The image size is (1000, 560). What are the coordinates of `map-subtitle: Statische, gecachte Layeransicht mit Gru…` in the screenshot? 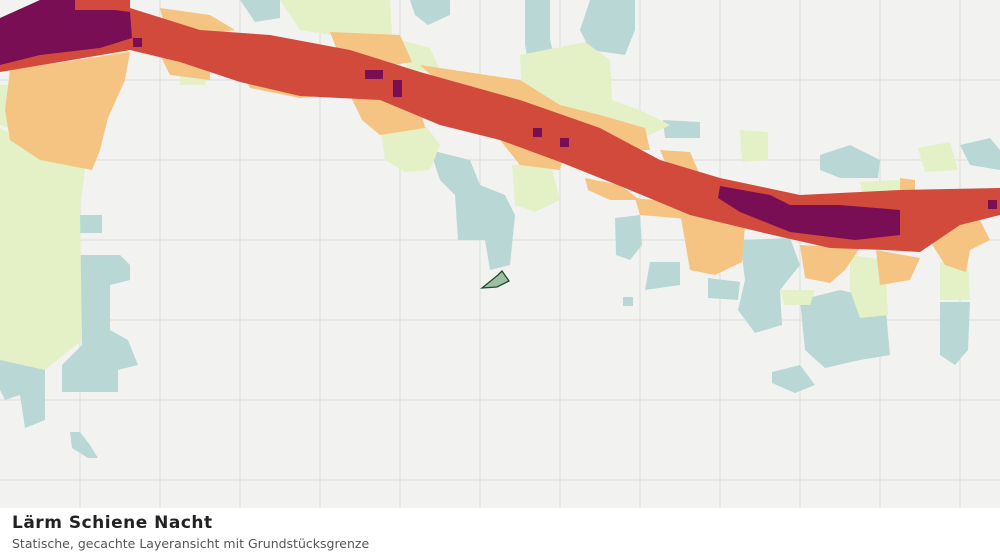 It's located at (191, 543).